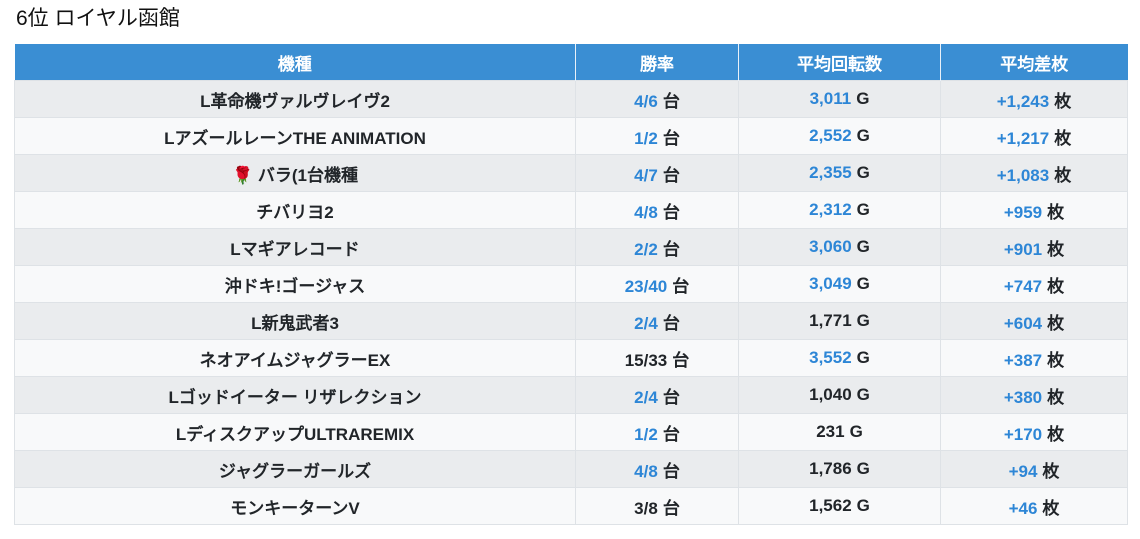  I want to click on avg-spins-cell: 1,562 G, so click(839, 506).